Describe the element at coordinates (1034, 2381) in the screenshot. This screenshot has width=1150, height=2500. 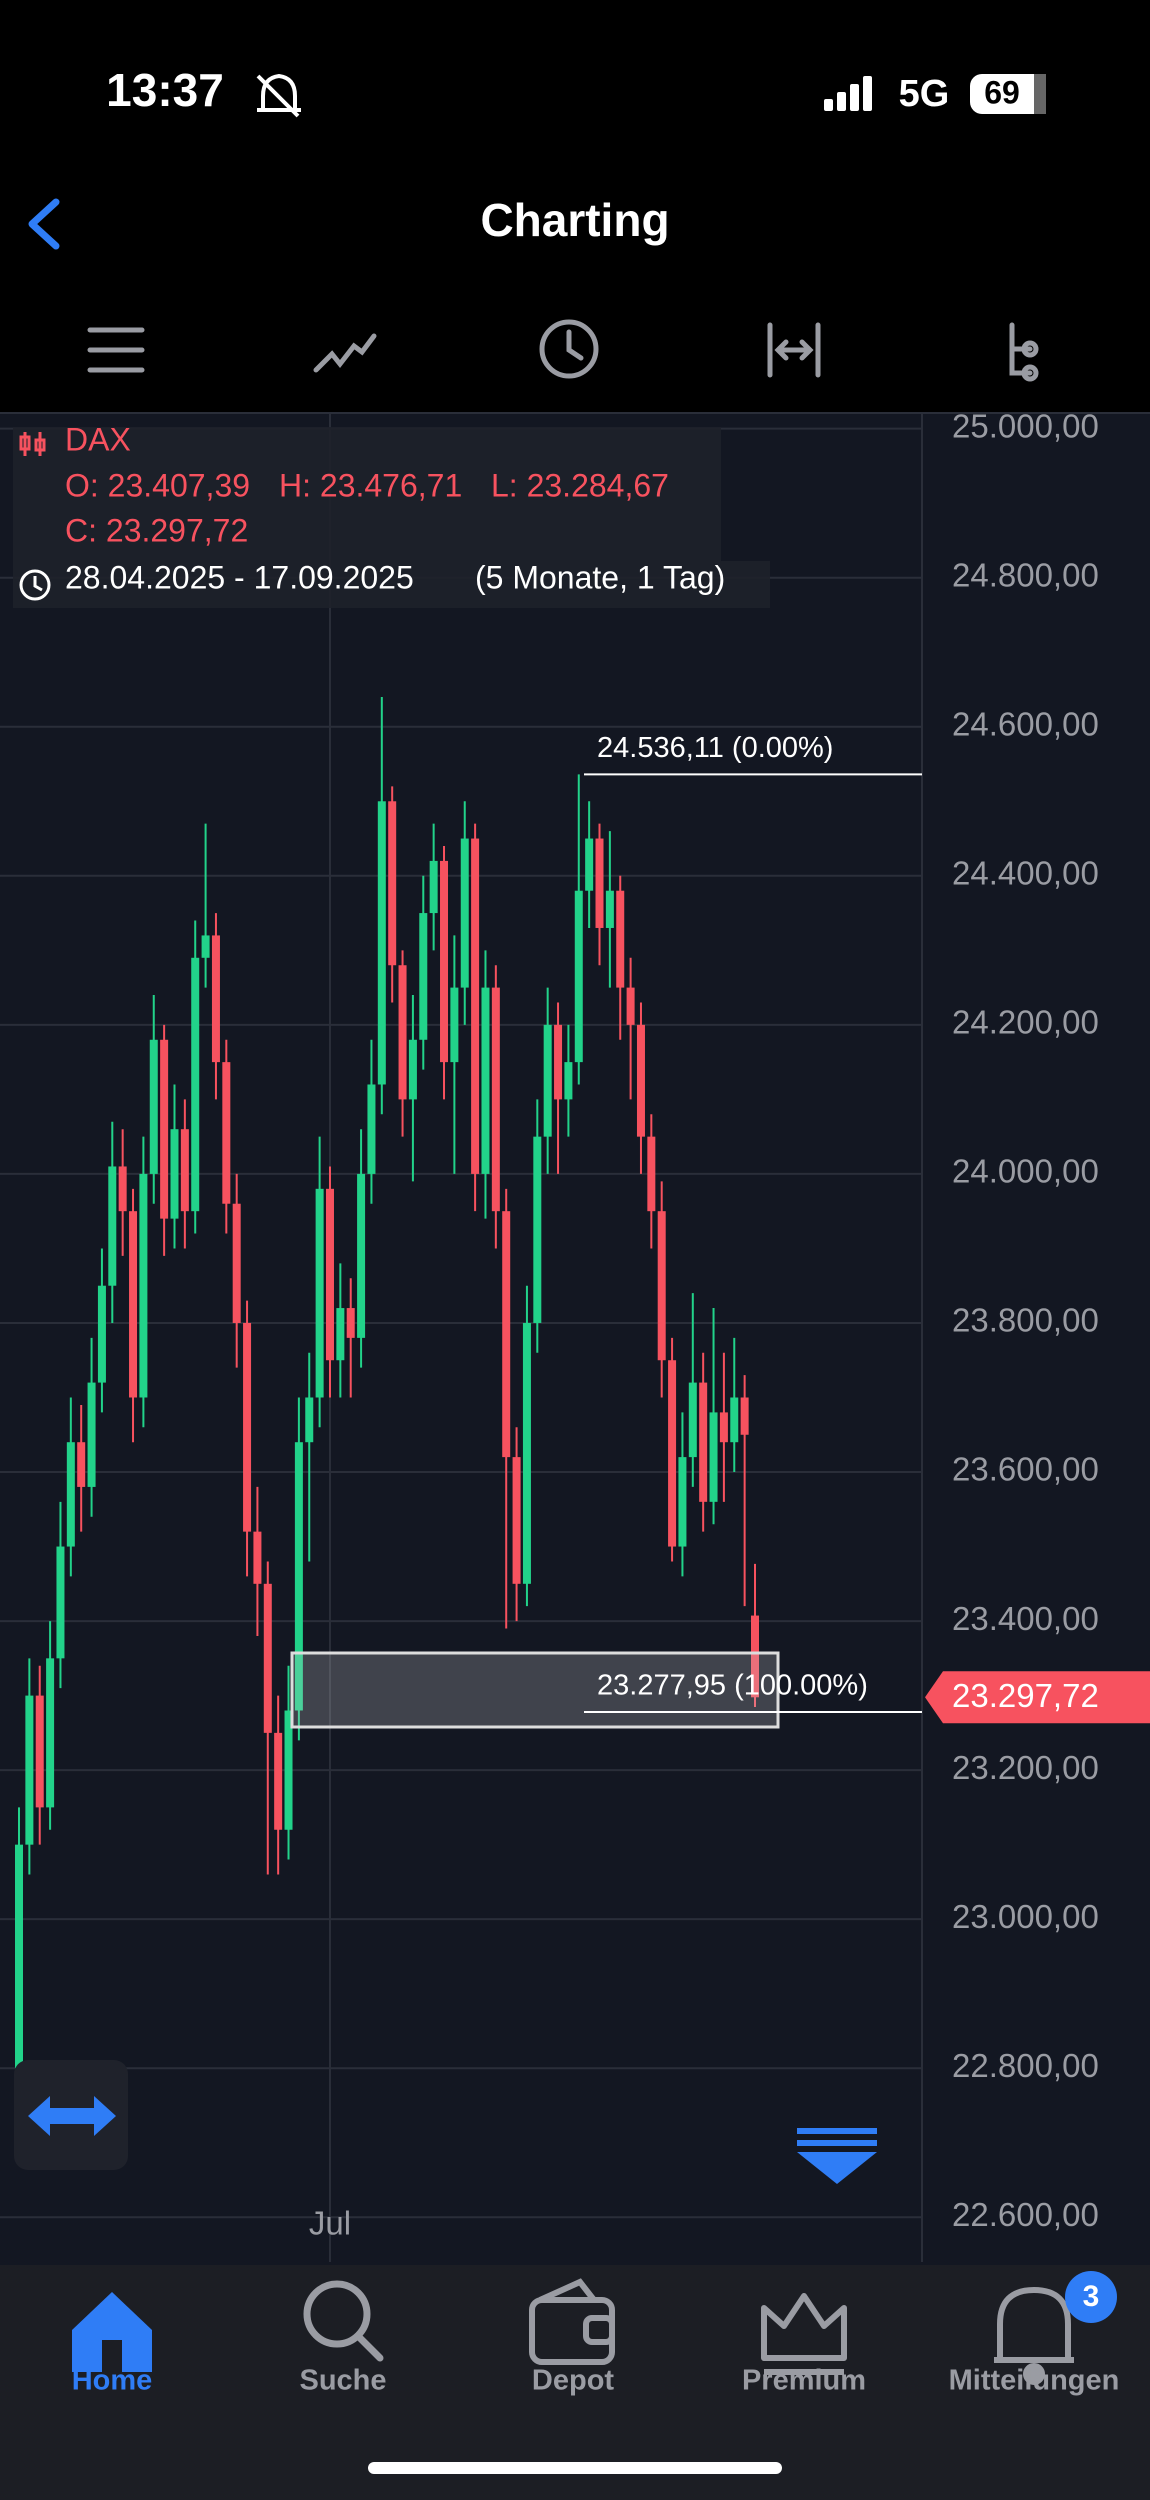
I see `tab-label: Mitteilungen` at that location.